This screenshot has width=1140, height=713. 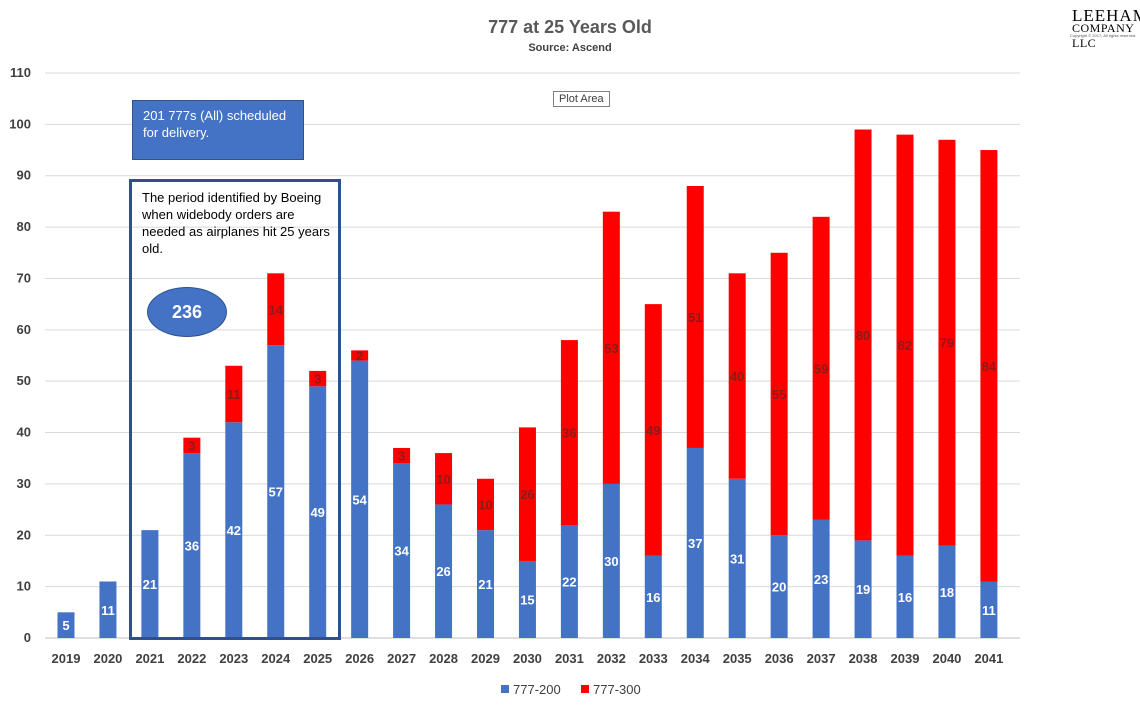 What do you see at coordinates (218, 130) in the screenshot?
I see `delivery-note-box: 201 777s (All) scheduled for delivery.` at bounding box center [218, 130].